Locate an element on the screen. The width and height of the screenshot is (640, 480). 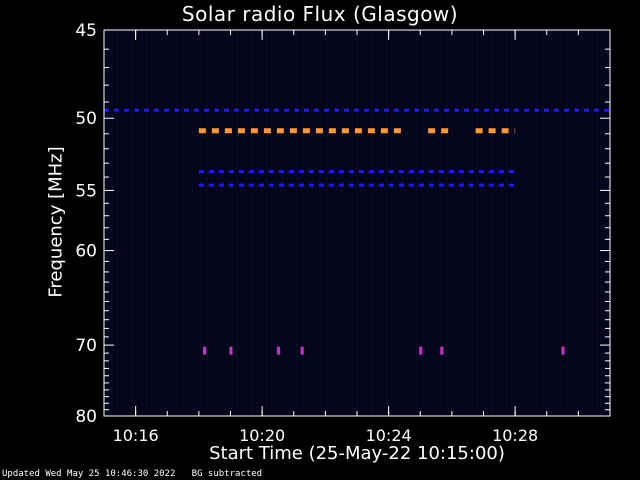
x-tick-label: 10:16 is located at coordinates (136, 435).